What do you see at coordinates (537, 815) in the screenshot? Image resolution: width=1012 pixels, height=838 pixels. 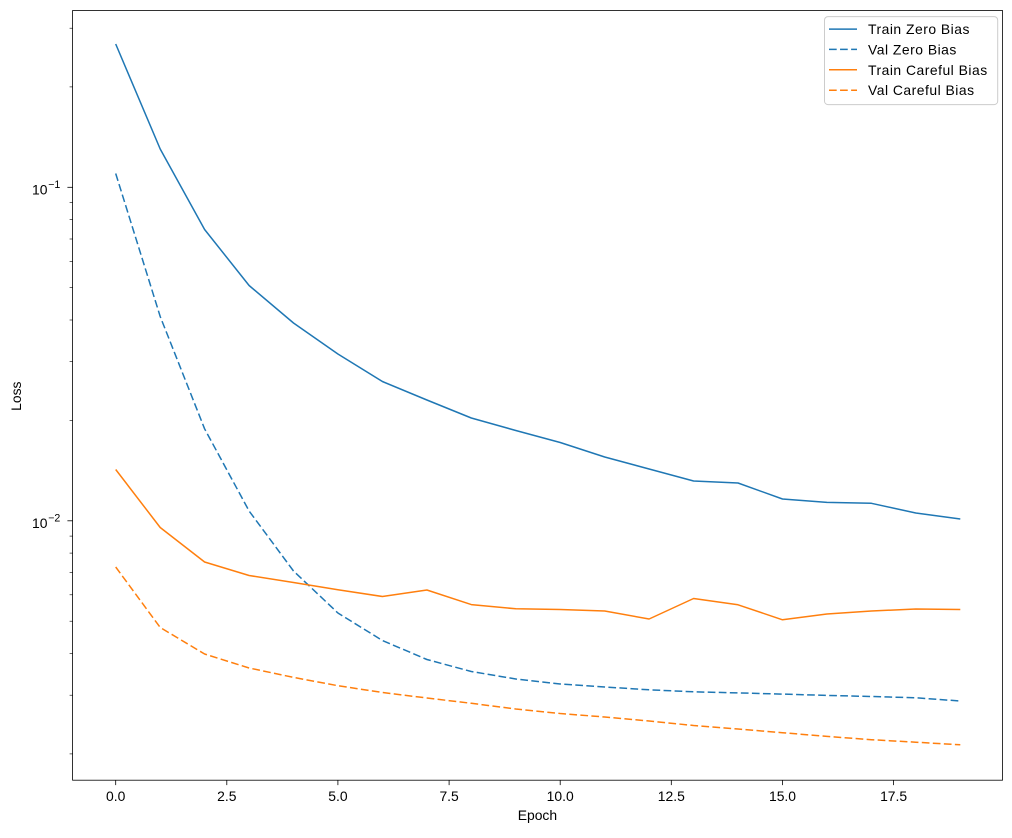 I see `svg-text: Epoch` at bounding box center [537, 815].